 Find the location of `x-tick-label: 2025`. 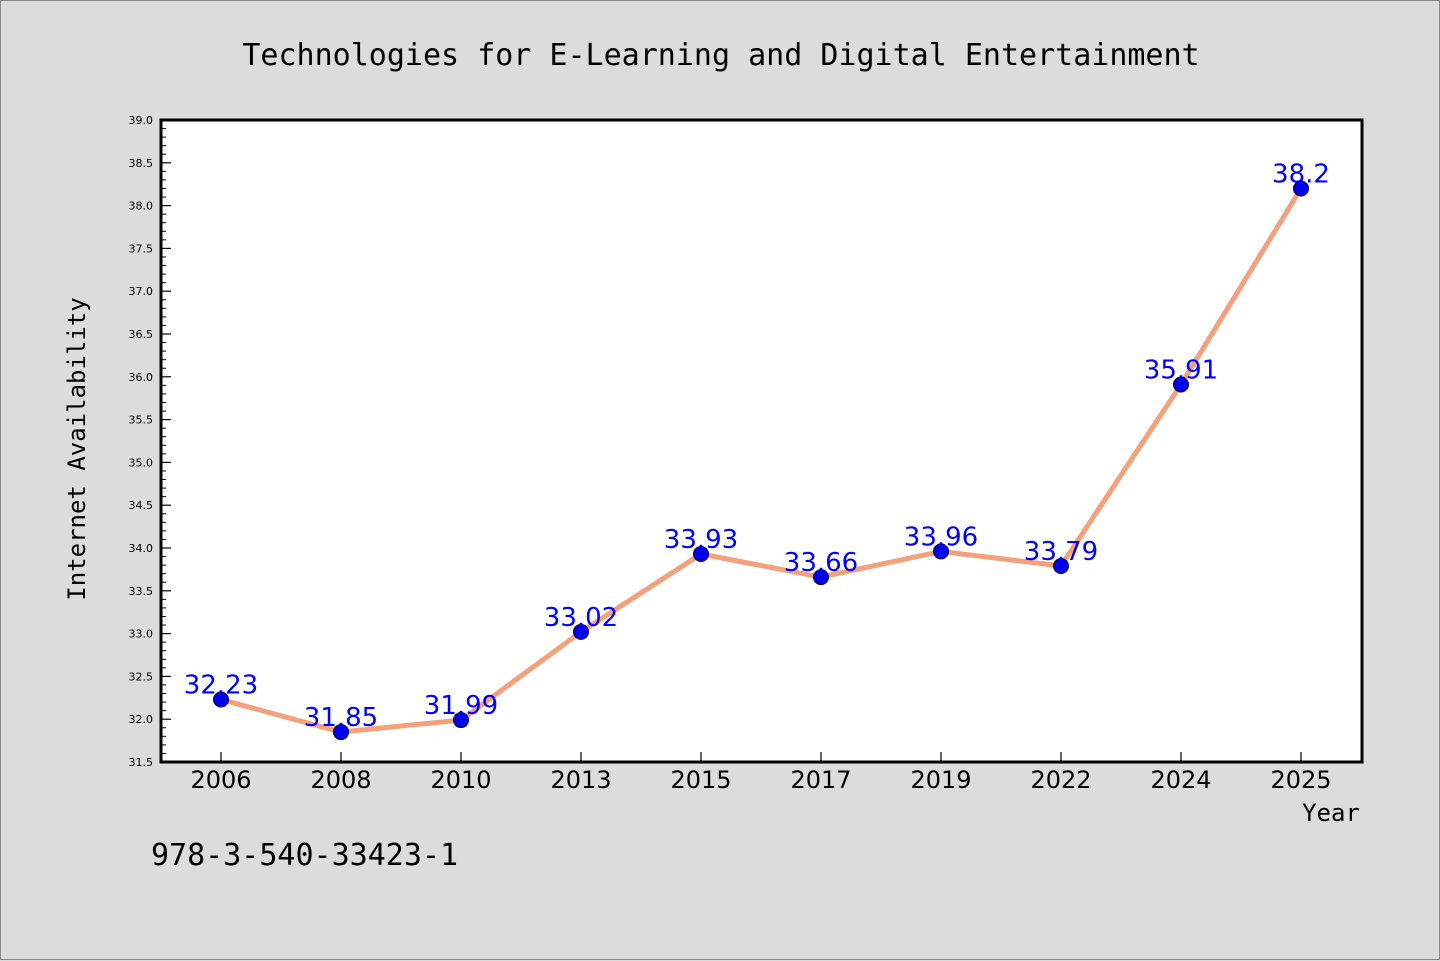

x-tick-label: 2025 is located at coordinates (1300, 780).